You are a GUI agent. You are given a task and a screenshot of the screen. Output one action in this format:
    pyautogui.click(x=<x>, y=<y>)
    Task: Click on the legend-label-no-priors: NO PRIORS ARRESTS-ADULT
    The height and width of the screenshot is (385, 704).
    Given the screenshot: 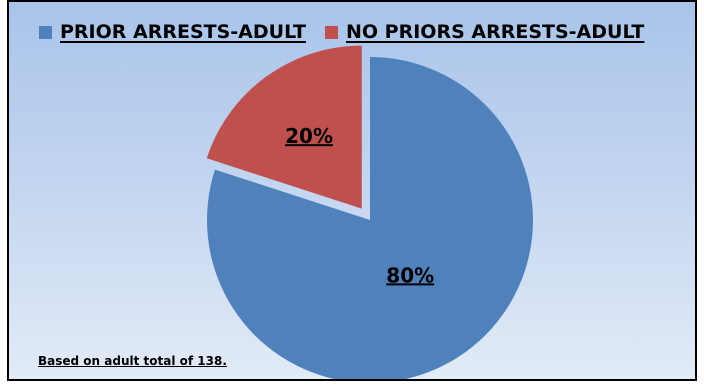 What is the action you would take?
    pyautogui.click(x=495, y=32)
    